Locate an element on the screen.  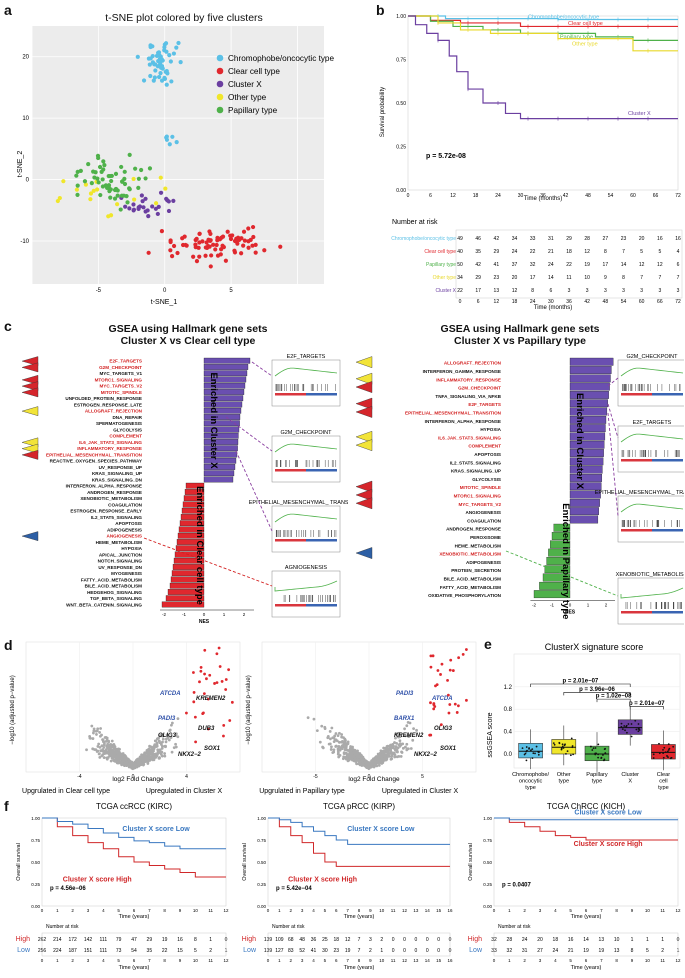
boxplot-box is located at coordinates (564, 747).